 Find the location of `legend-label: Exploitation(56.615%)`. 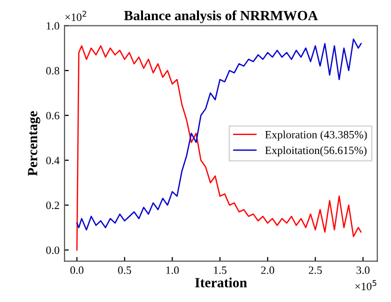

legend-label: Exploitation(56.615%) is located at coordinates (316, 151).